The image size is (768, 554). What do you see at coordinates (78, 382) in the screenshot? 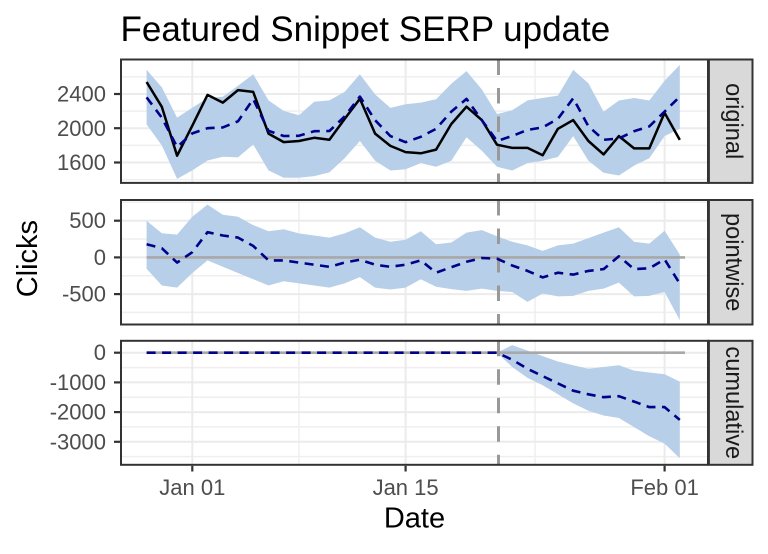
I see `svg-text: -1000` at bounding box center [78, 382].